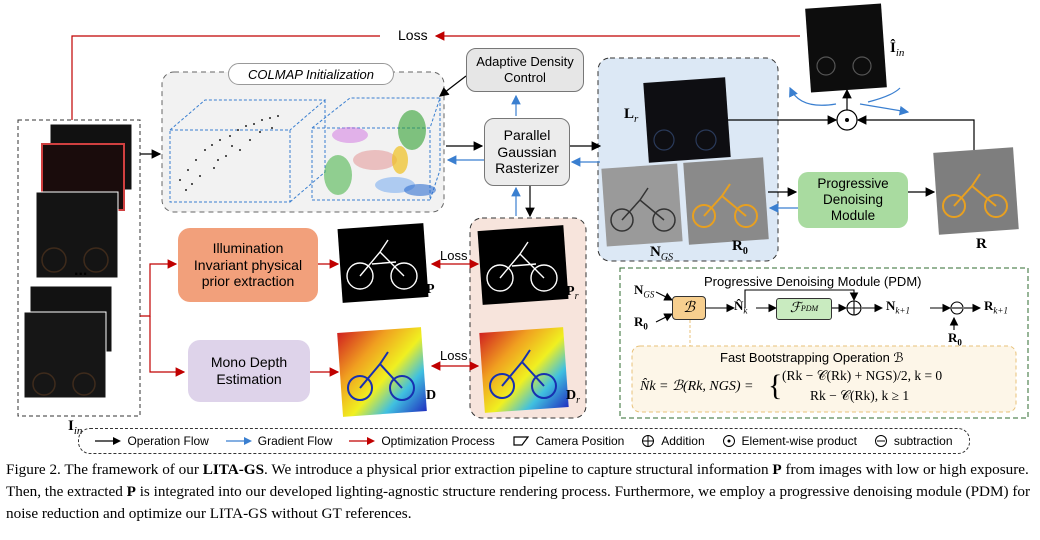 This screenshot has height=540, width=1040. What do you see at coordinates (225, 77) in the screenshot?
I see `loss-top-line` at bounding box center [225, 77].